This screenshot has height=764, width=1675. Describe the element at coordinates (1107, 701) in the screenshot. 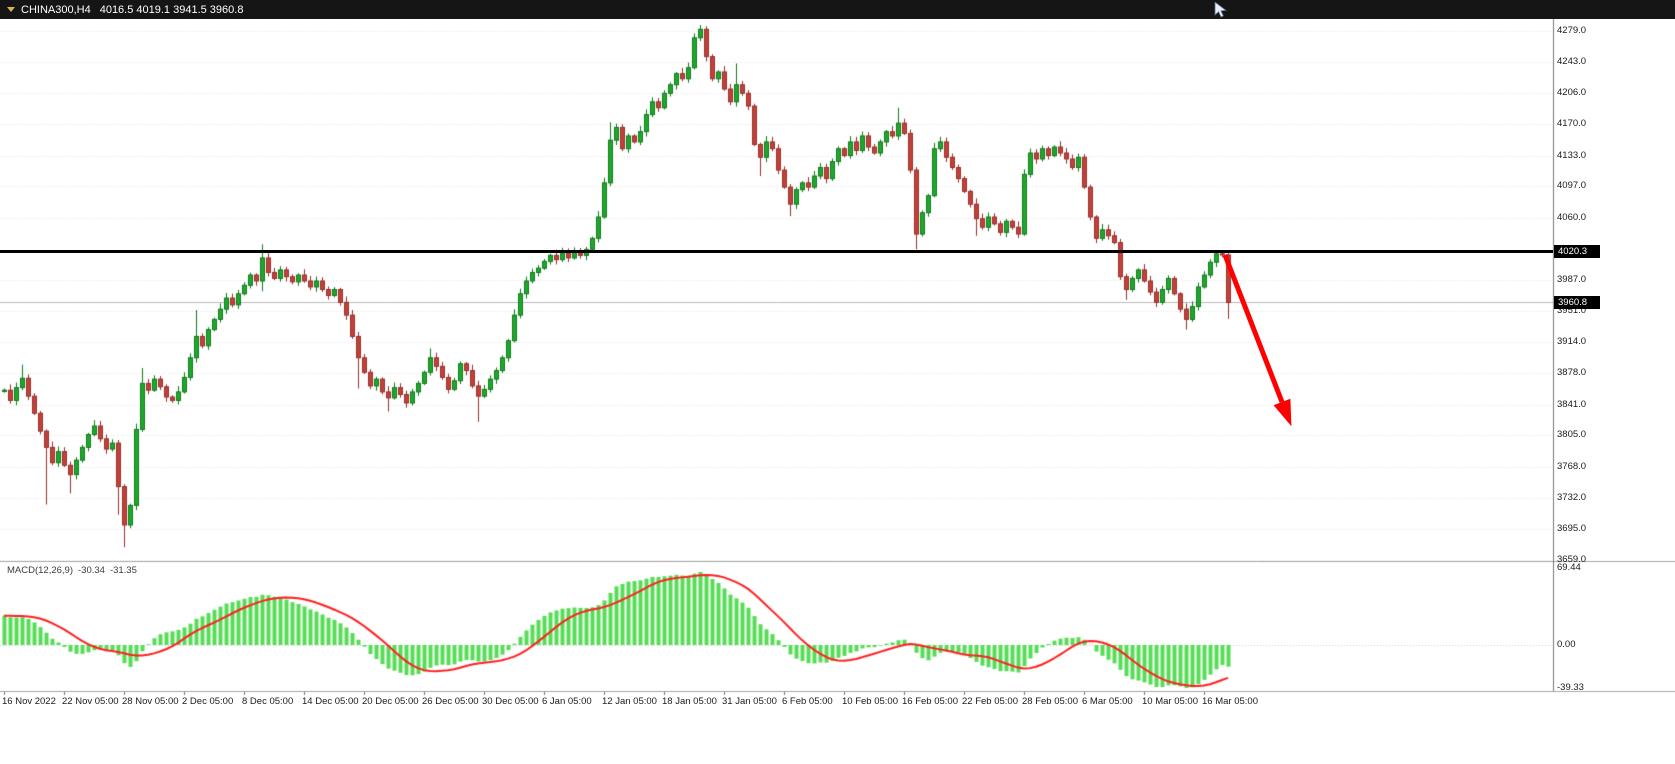

I see `date-label: 6 Mar 05:00` at that location.